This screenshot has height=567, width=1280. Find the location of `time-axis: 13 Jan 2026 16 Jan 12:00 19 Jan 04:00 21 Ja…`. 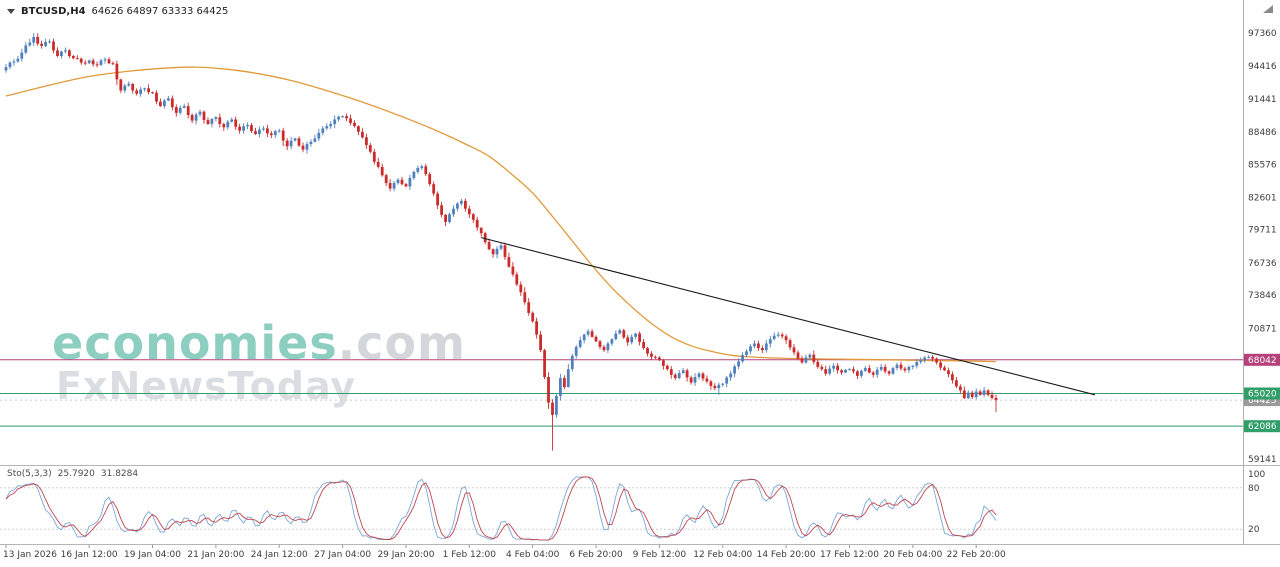

time-axis: 13 Jan 2026 16 Jan 12:00 19 Jan 04:00 21 Ja… is located at coordinates (504, 552).